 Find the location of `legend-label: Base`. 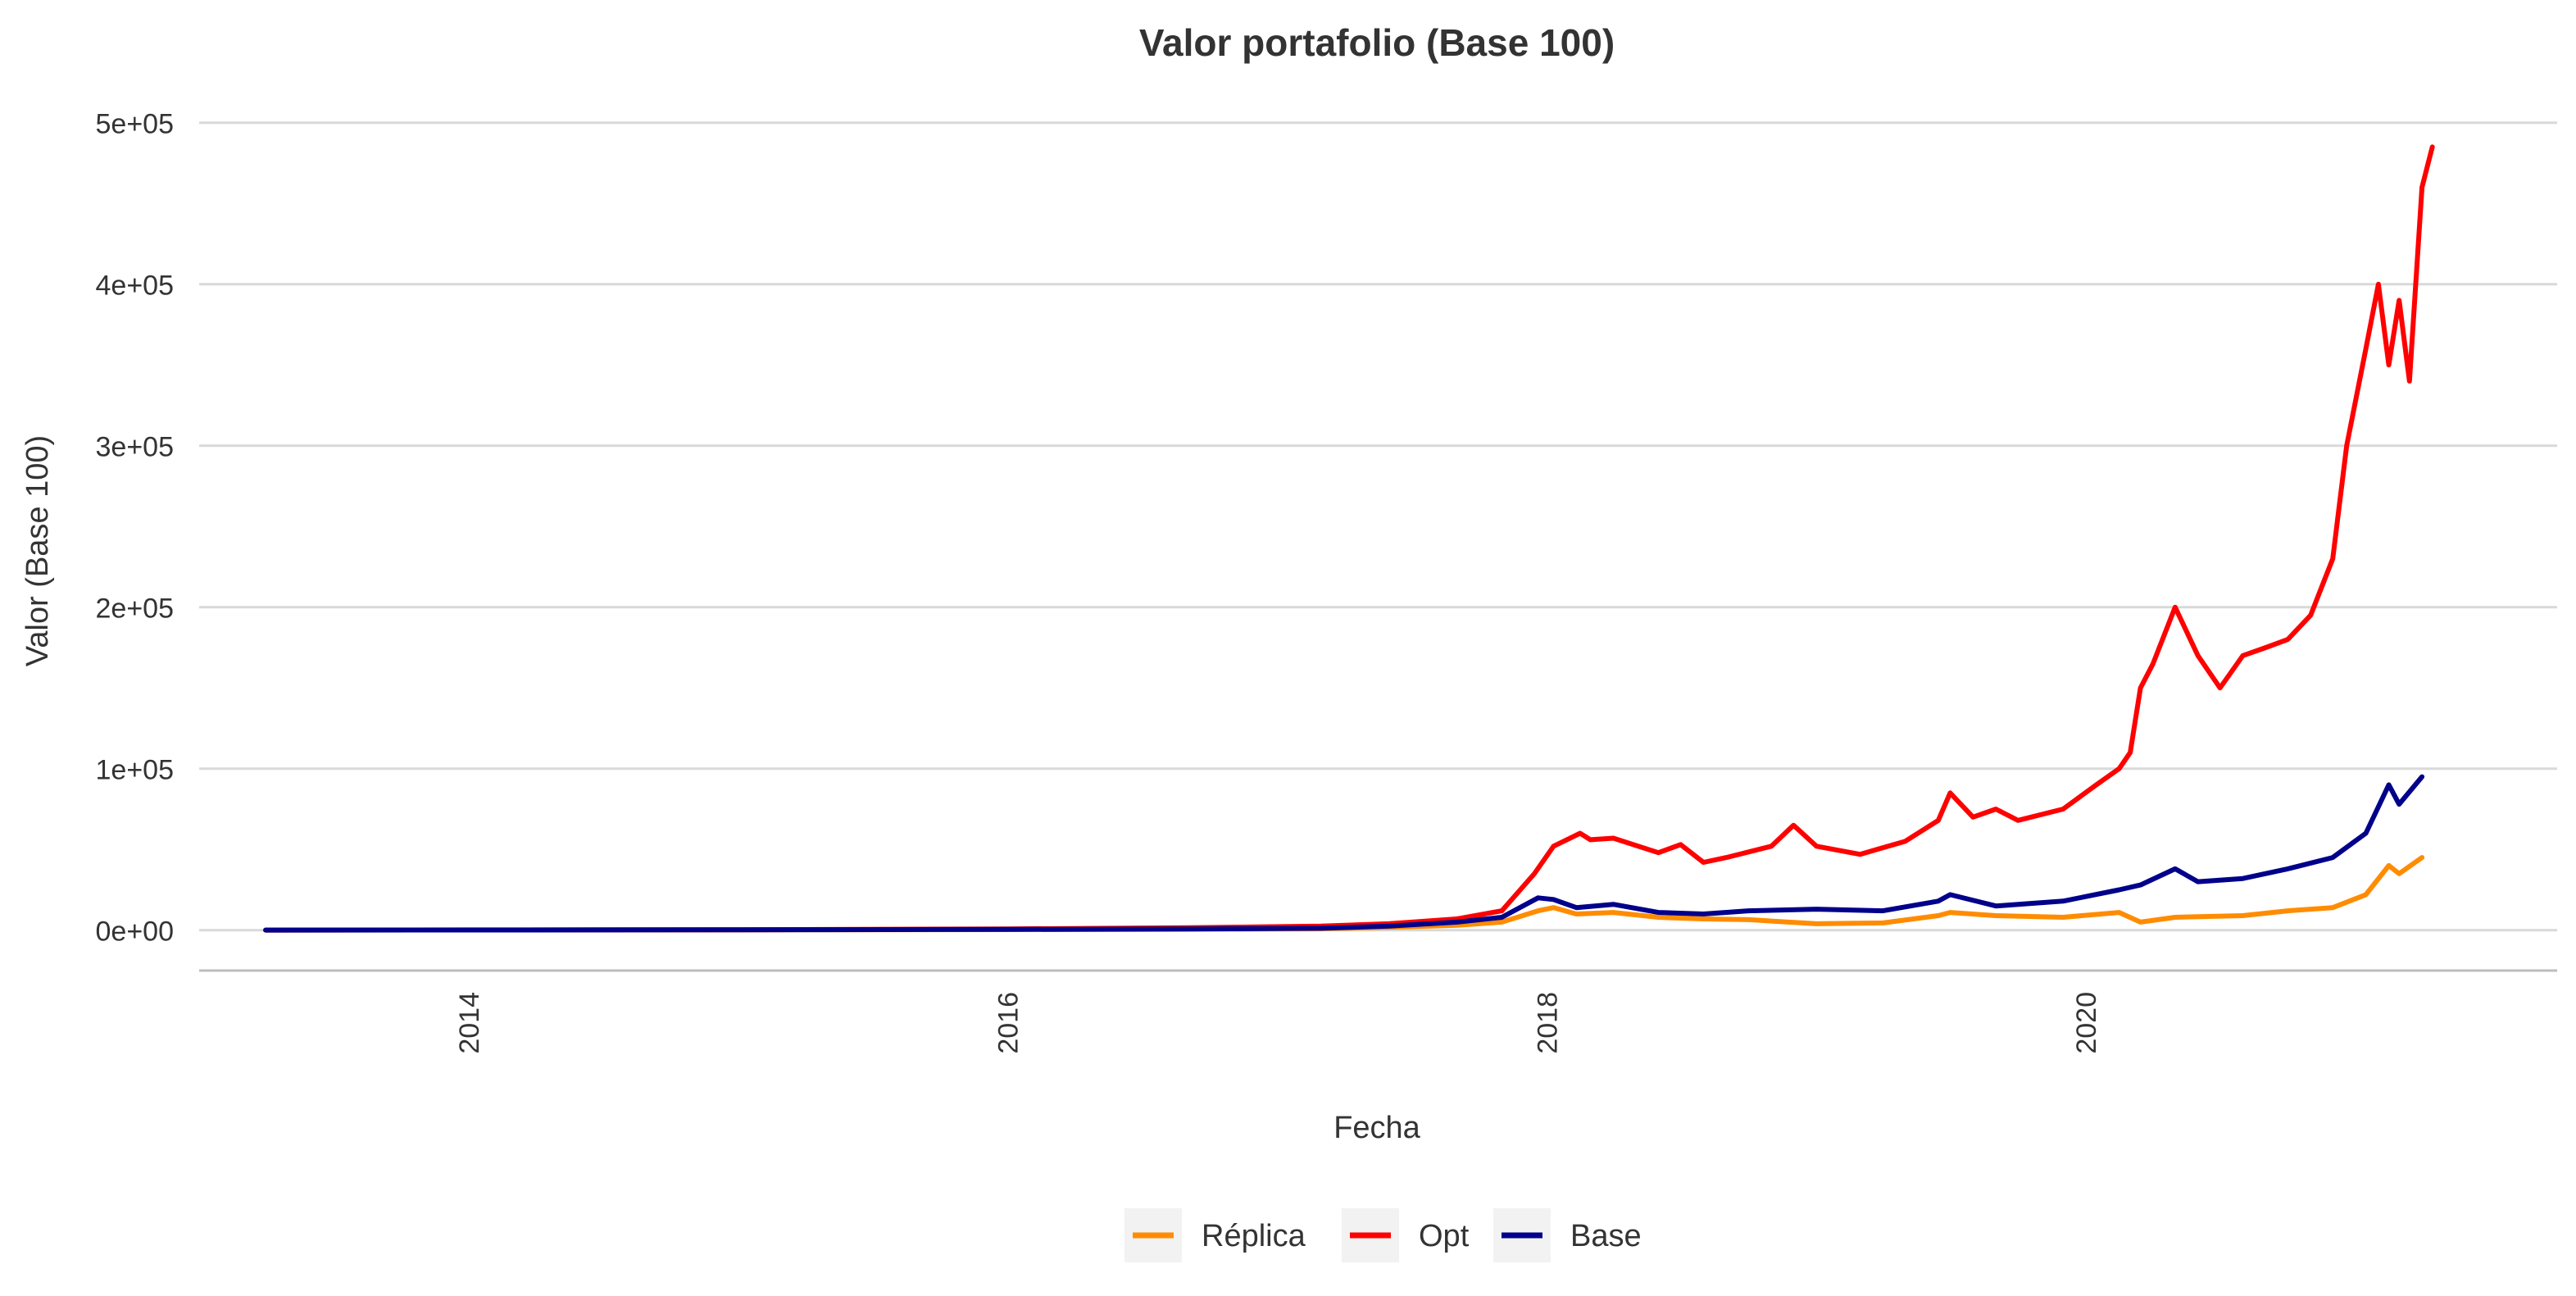

legend-label: Base is located at coordinates (1606, 1236).